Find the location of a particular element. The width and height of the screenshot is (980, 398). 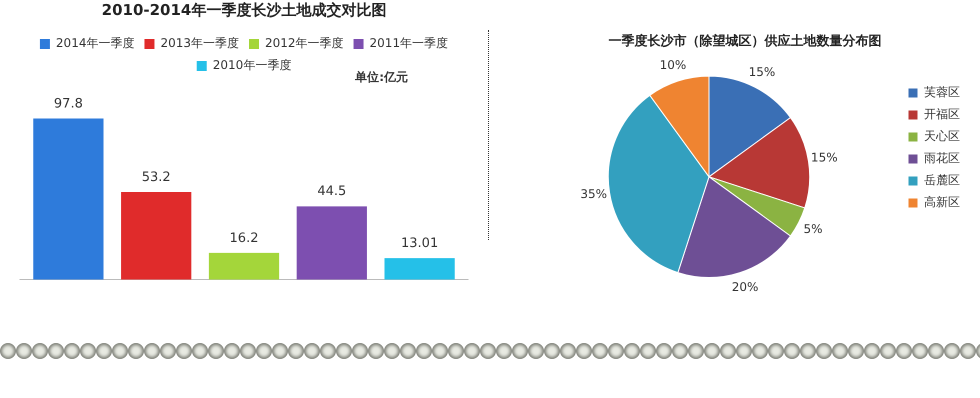

data-label: 13.01 is located at coordinates (419, 244).